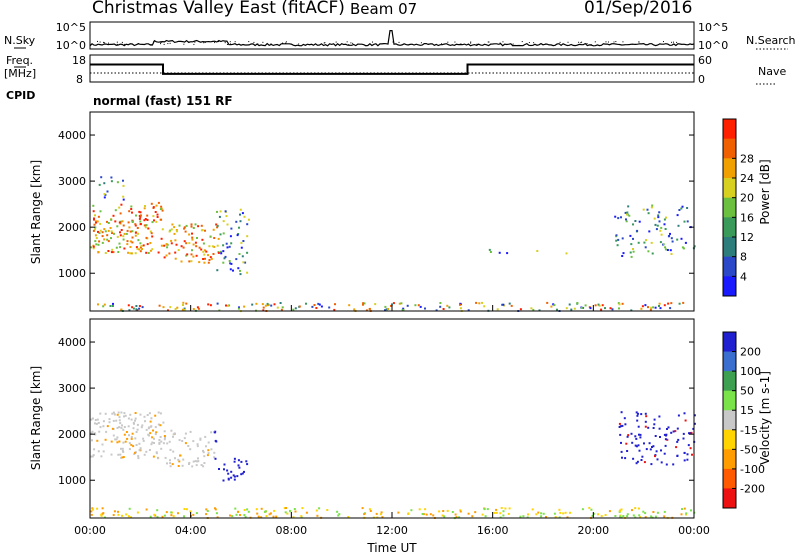 This screenshot has width=800, height=554. What do you see at coordinates (743, 276) in the screenshot?
I see `colorbar-tick-label: 4` at bounding box center [743, 276].